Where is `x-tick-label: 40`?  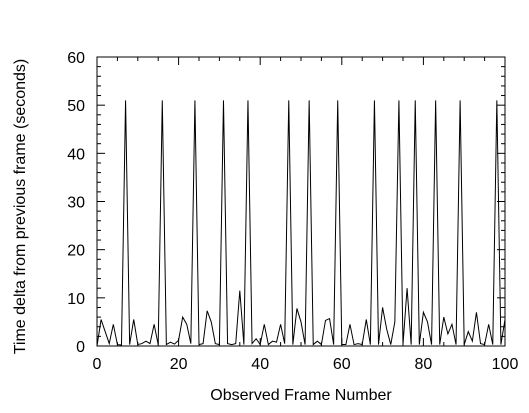 x-tick-label: 40 is located at coordinates (260, 364).